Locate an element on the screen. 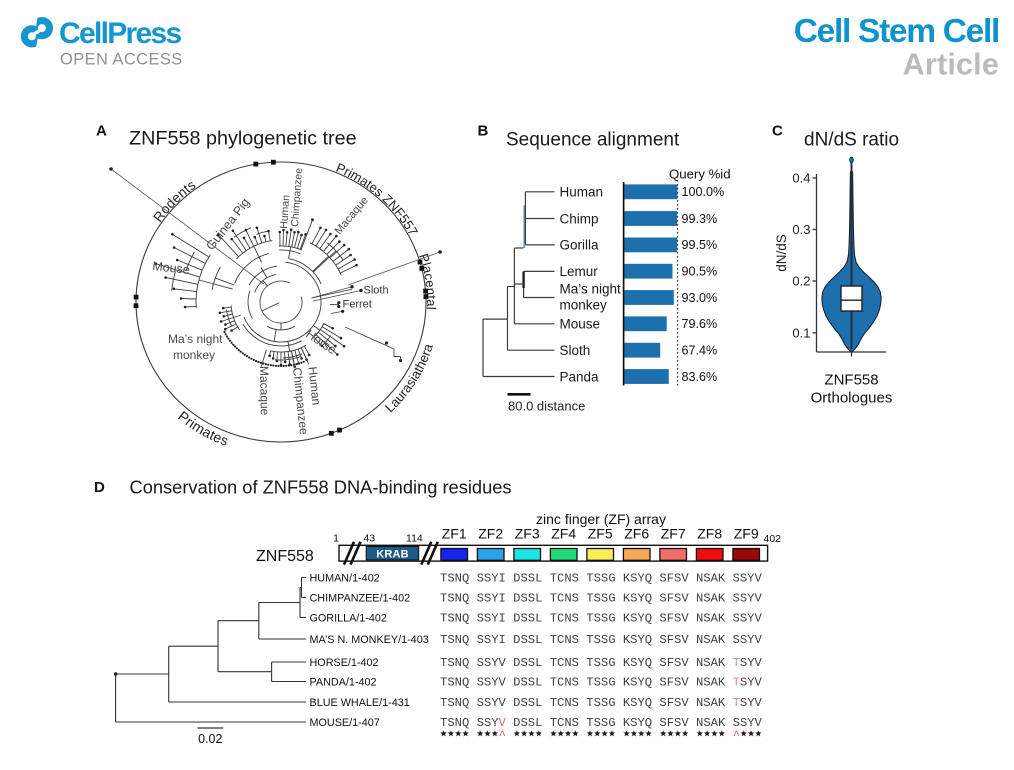  svg-text: CellPress is located at coordinates (120, 33).